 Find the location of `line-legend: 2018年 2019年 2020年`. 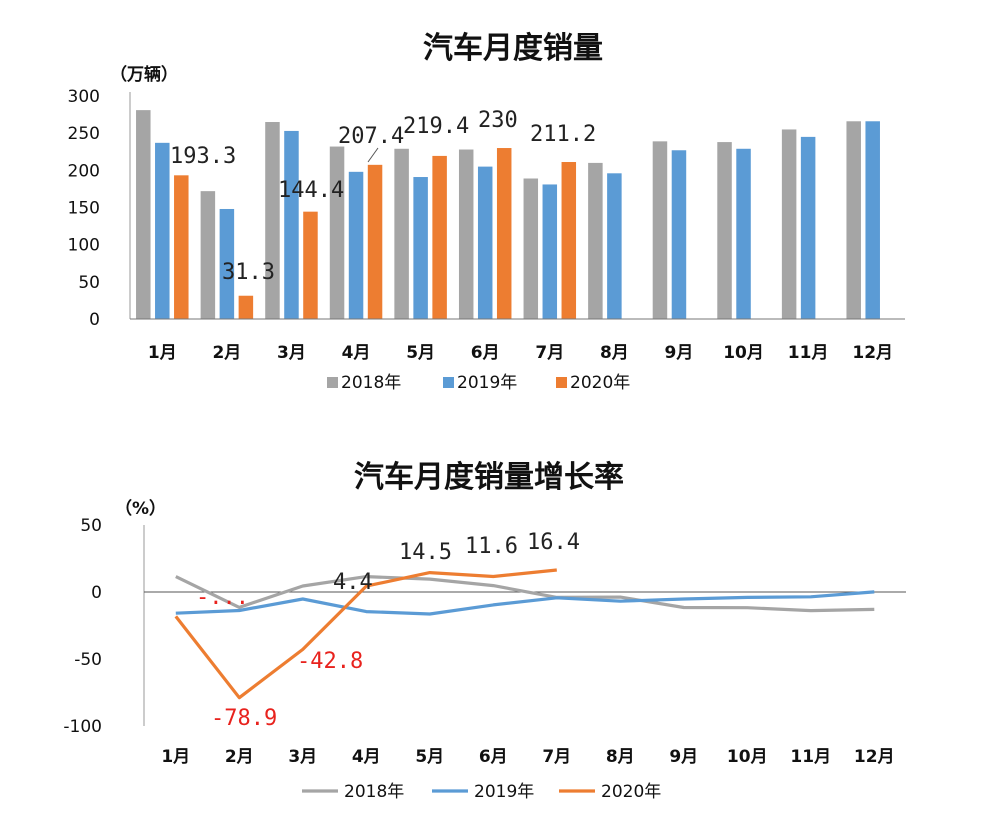

line-legend: 2018年 2019年 2020年 is located at coordinates (481, 792).